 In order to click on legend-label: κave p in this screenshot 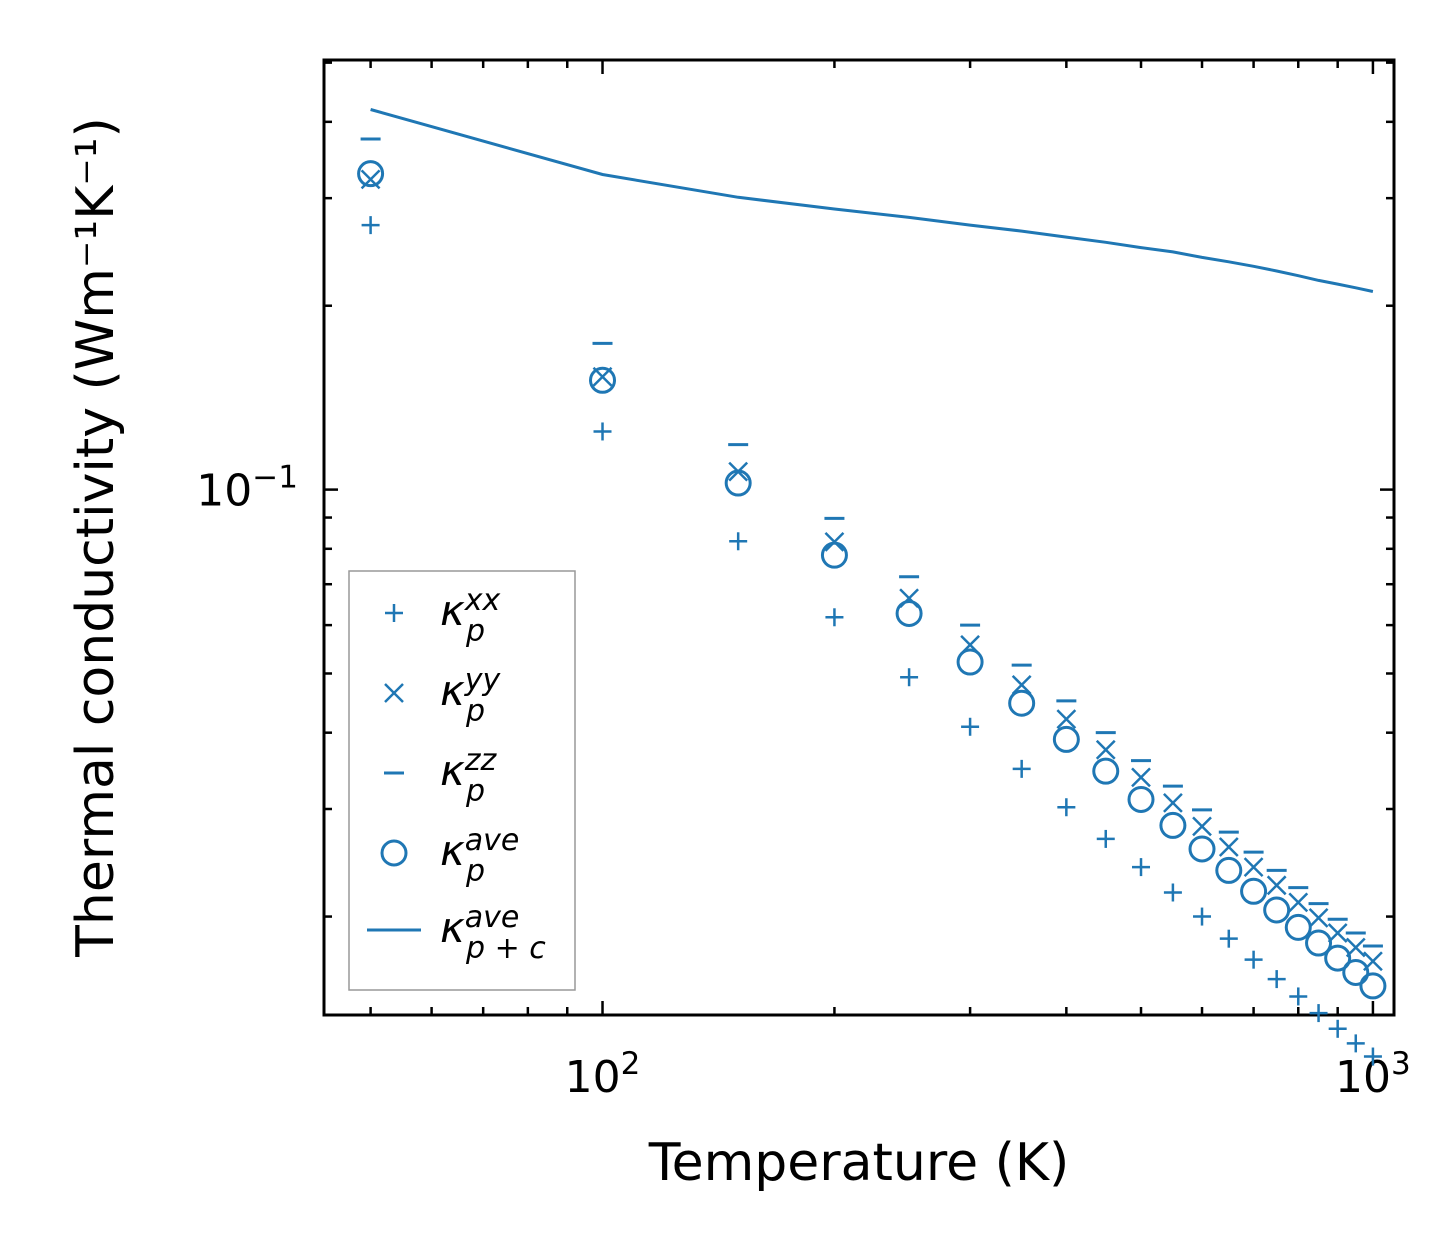, I will do `click(479, 856)`.